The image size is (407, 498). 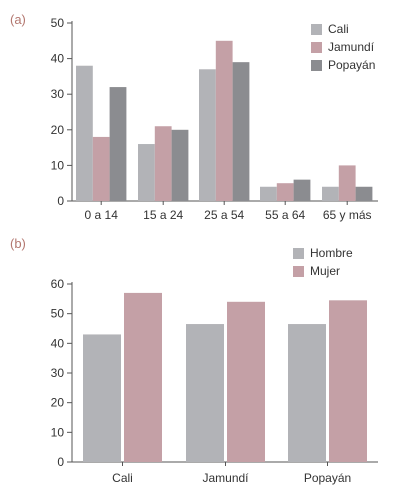 What do you see at coordinates (316, 29) in the screenshot?
I see `panel-a-legend-swatch-cali` at bounding box center [316, 29].